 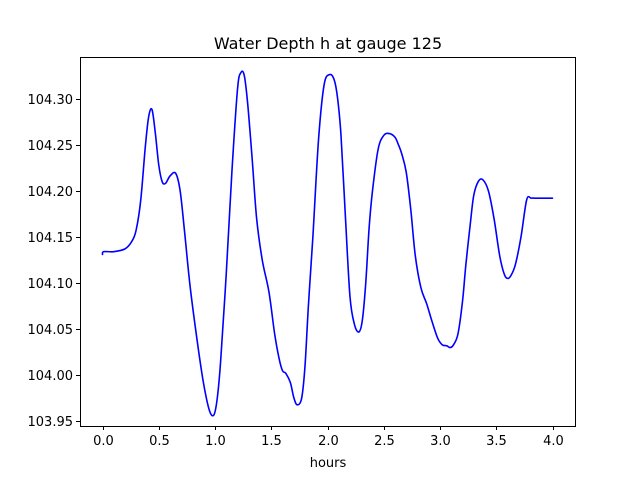 I want to click on y-tick-label: 104.05, so click(x=51, y=330).